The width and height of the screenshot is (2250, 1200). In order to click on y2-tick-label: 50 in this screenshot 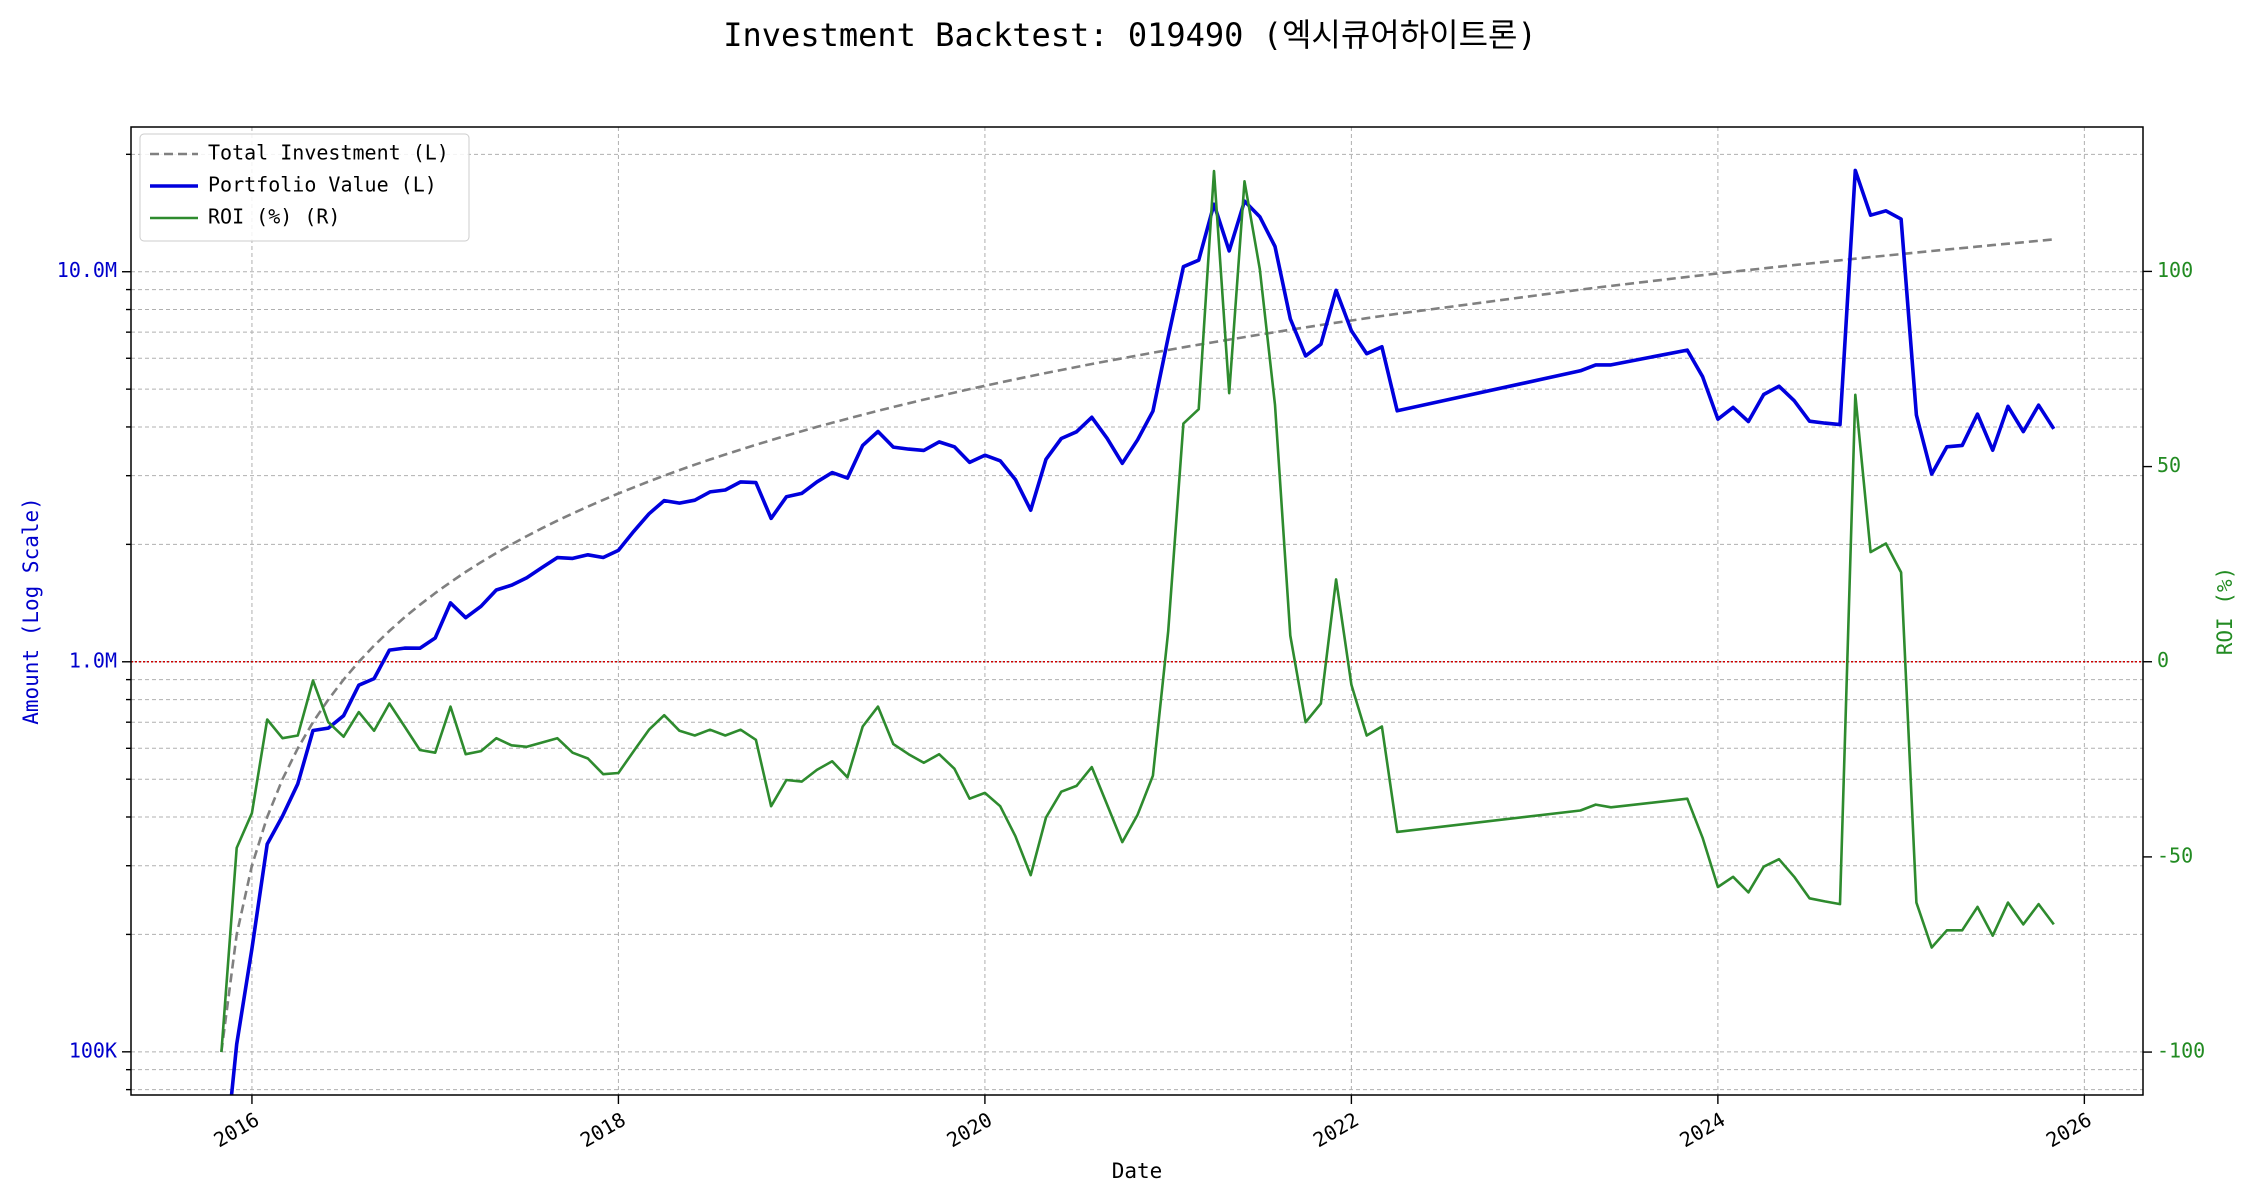, I will do `click(2169, 465)`.